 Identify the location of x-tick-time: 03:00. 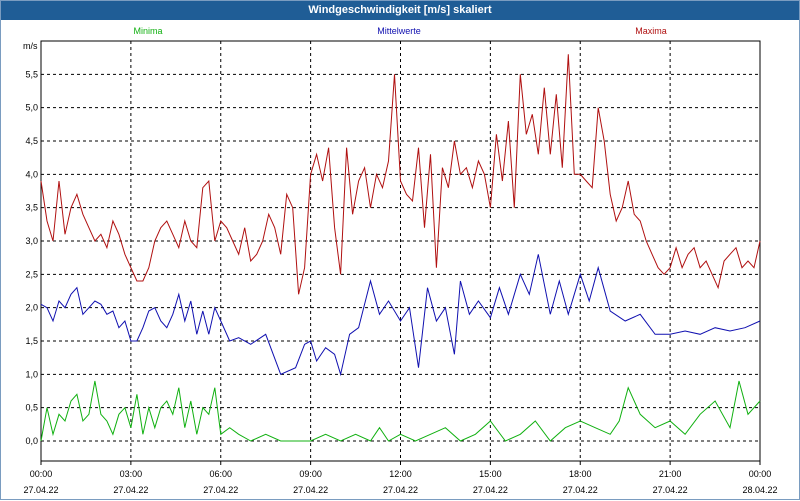
(131, 474).